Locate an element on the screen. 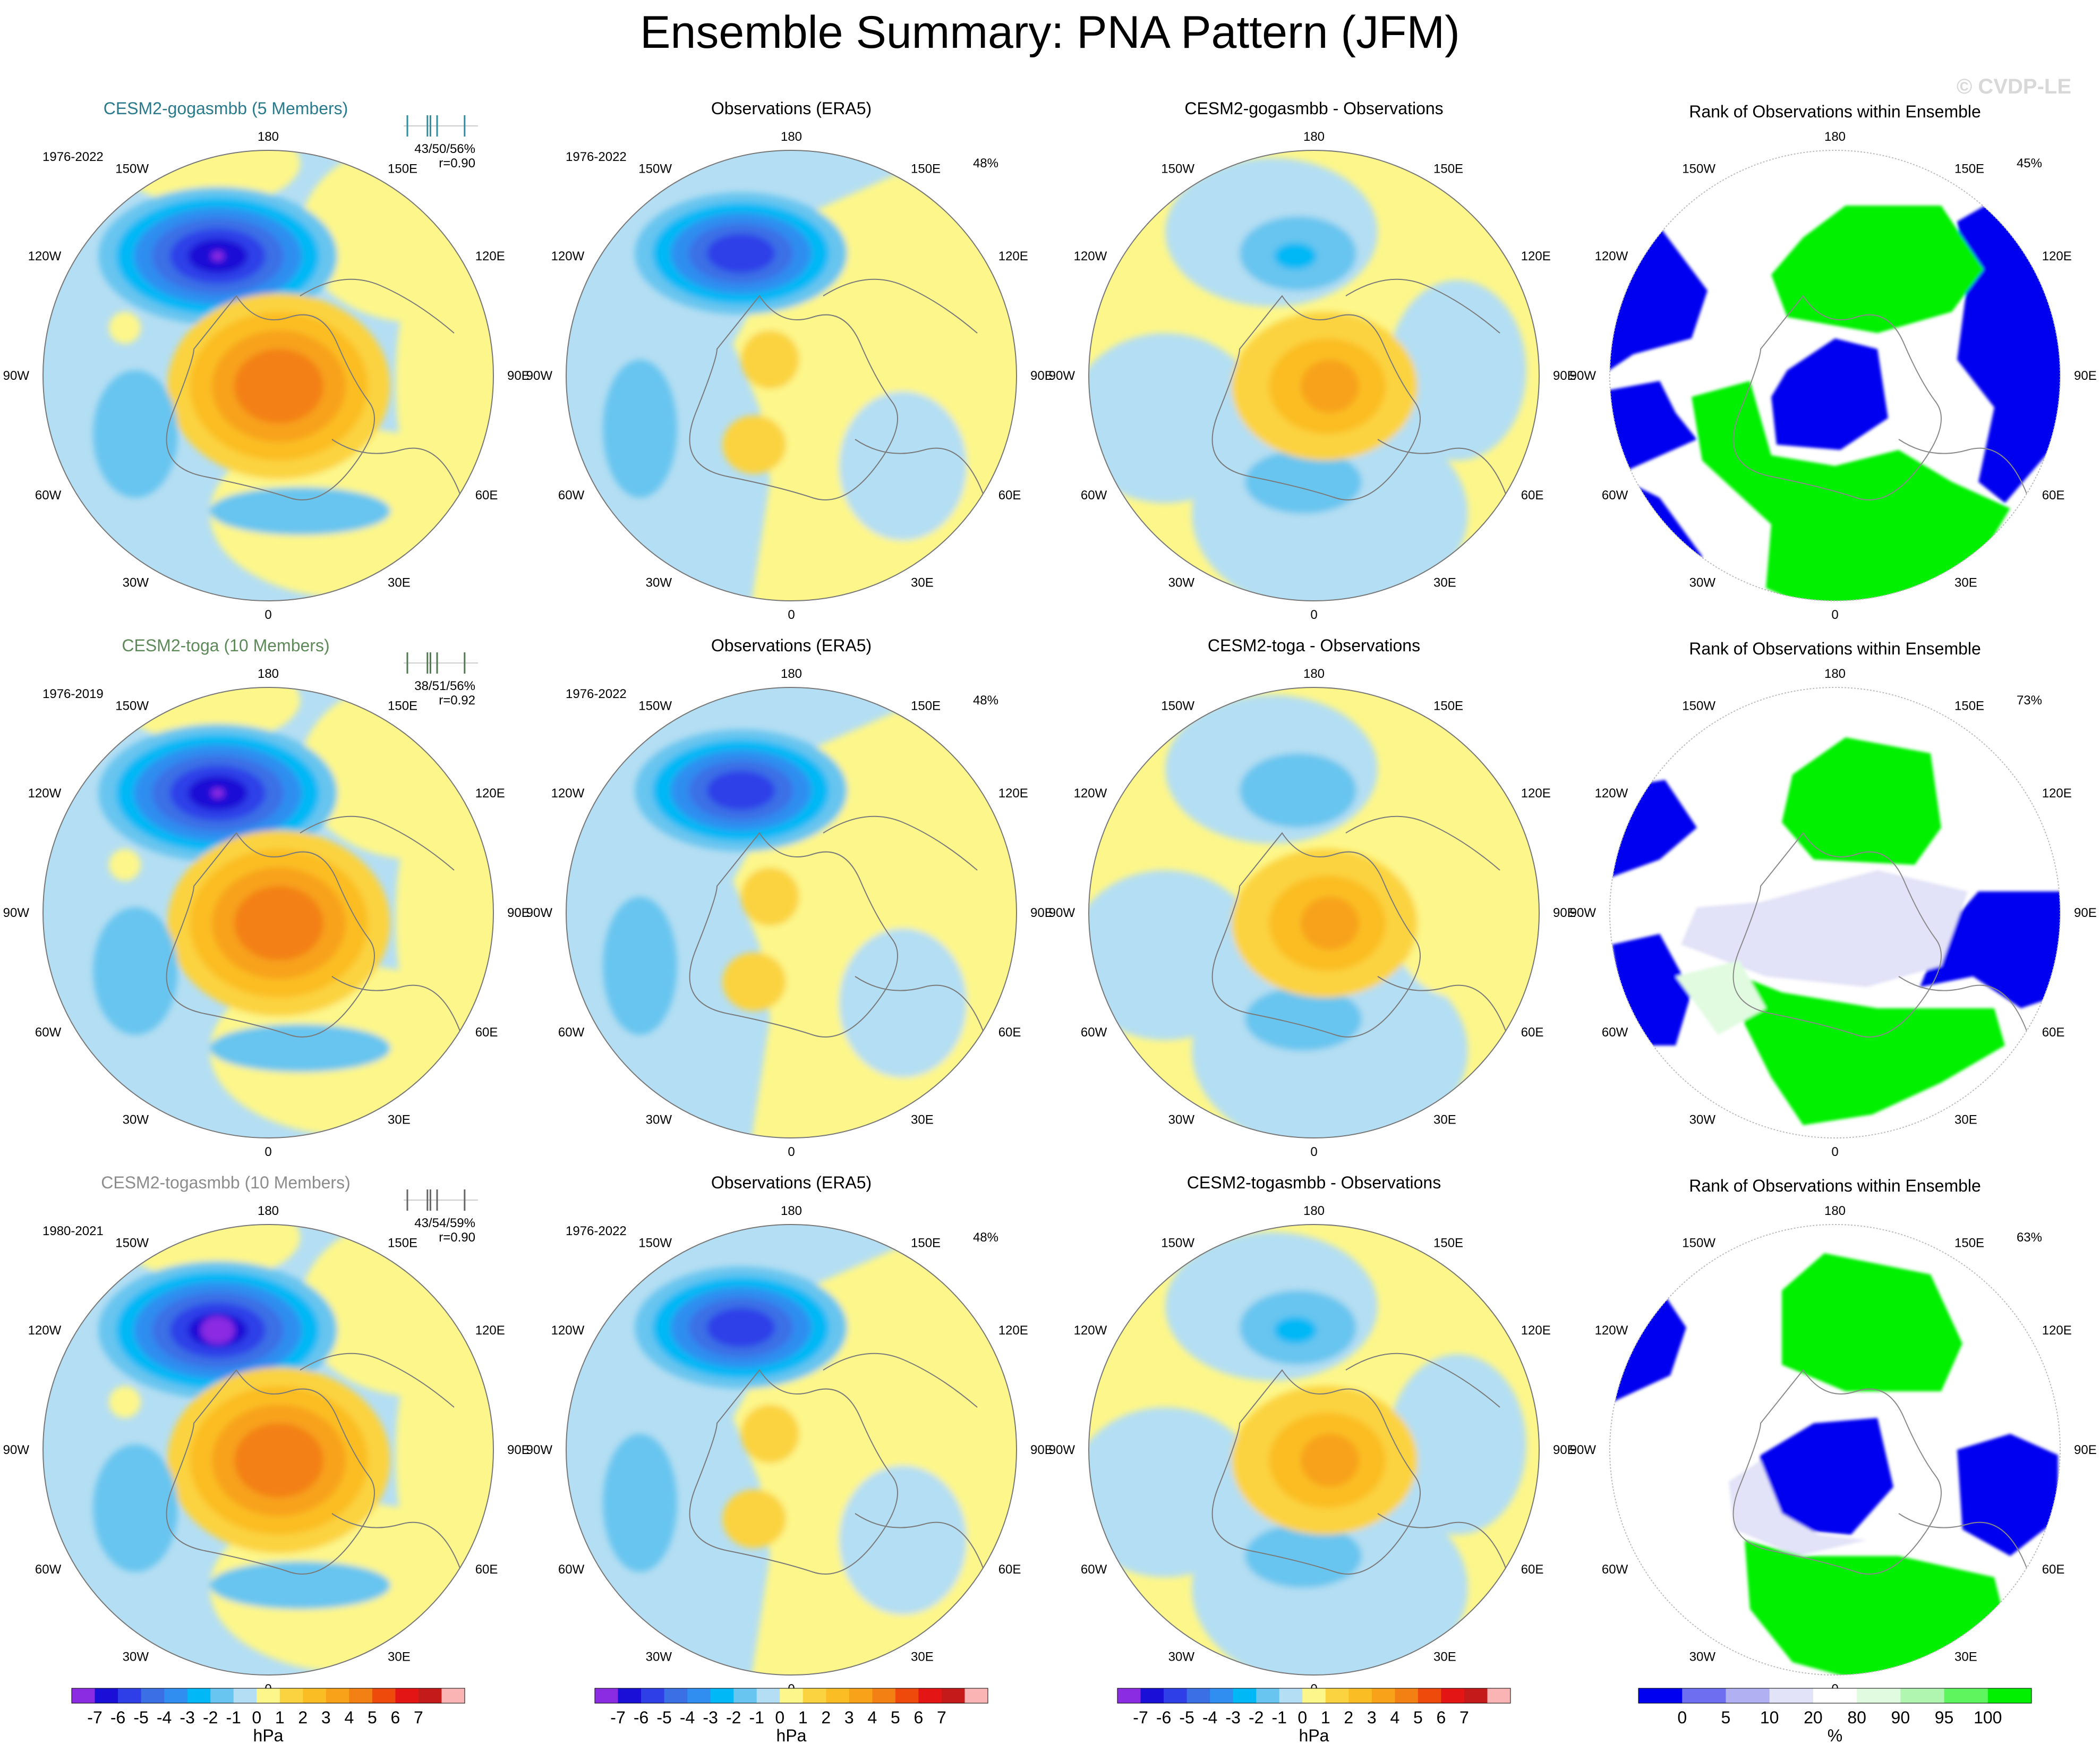 Image resolution: width=2100 pixels, height=1760 pixels. ensemble-ticks is located at coordinates (441, 1200).